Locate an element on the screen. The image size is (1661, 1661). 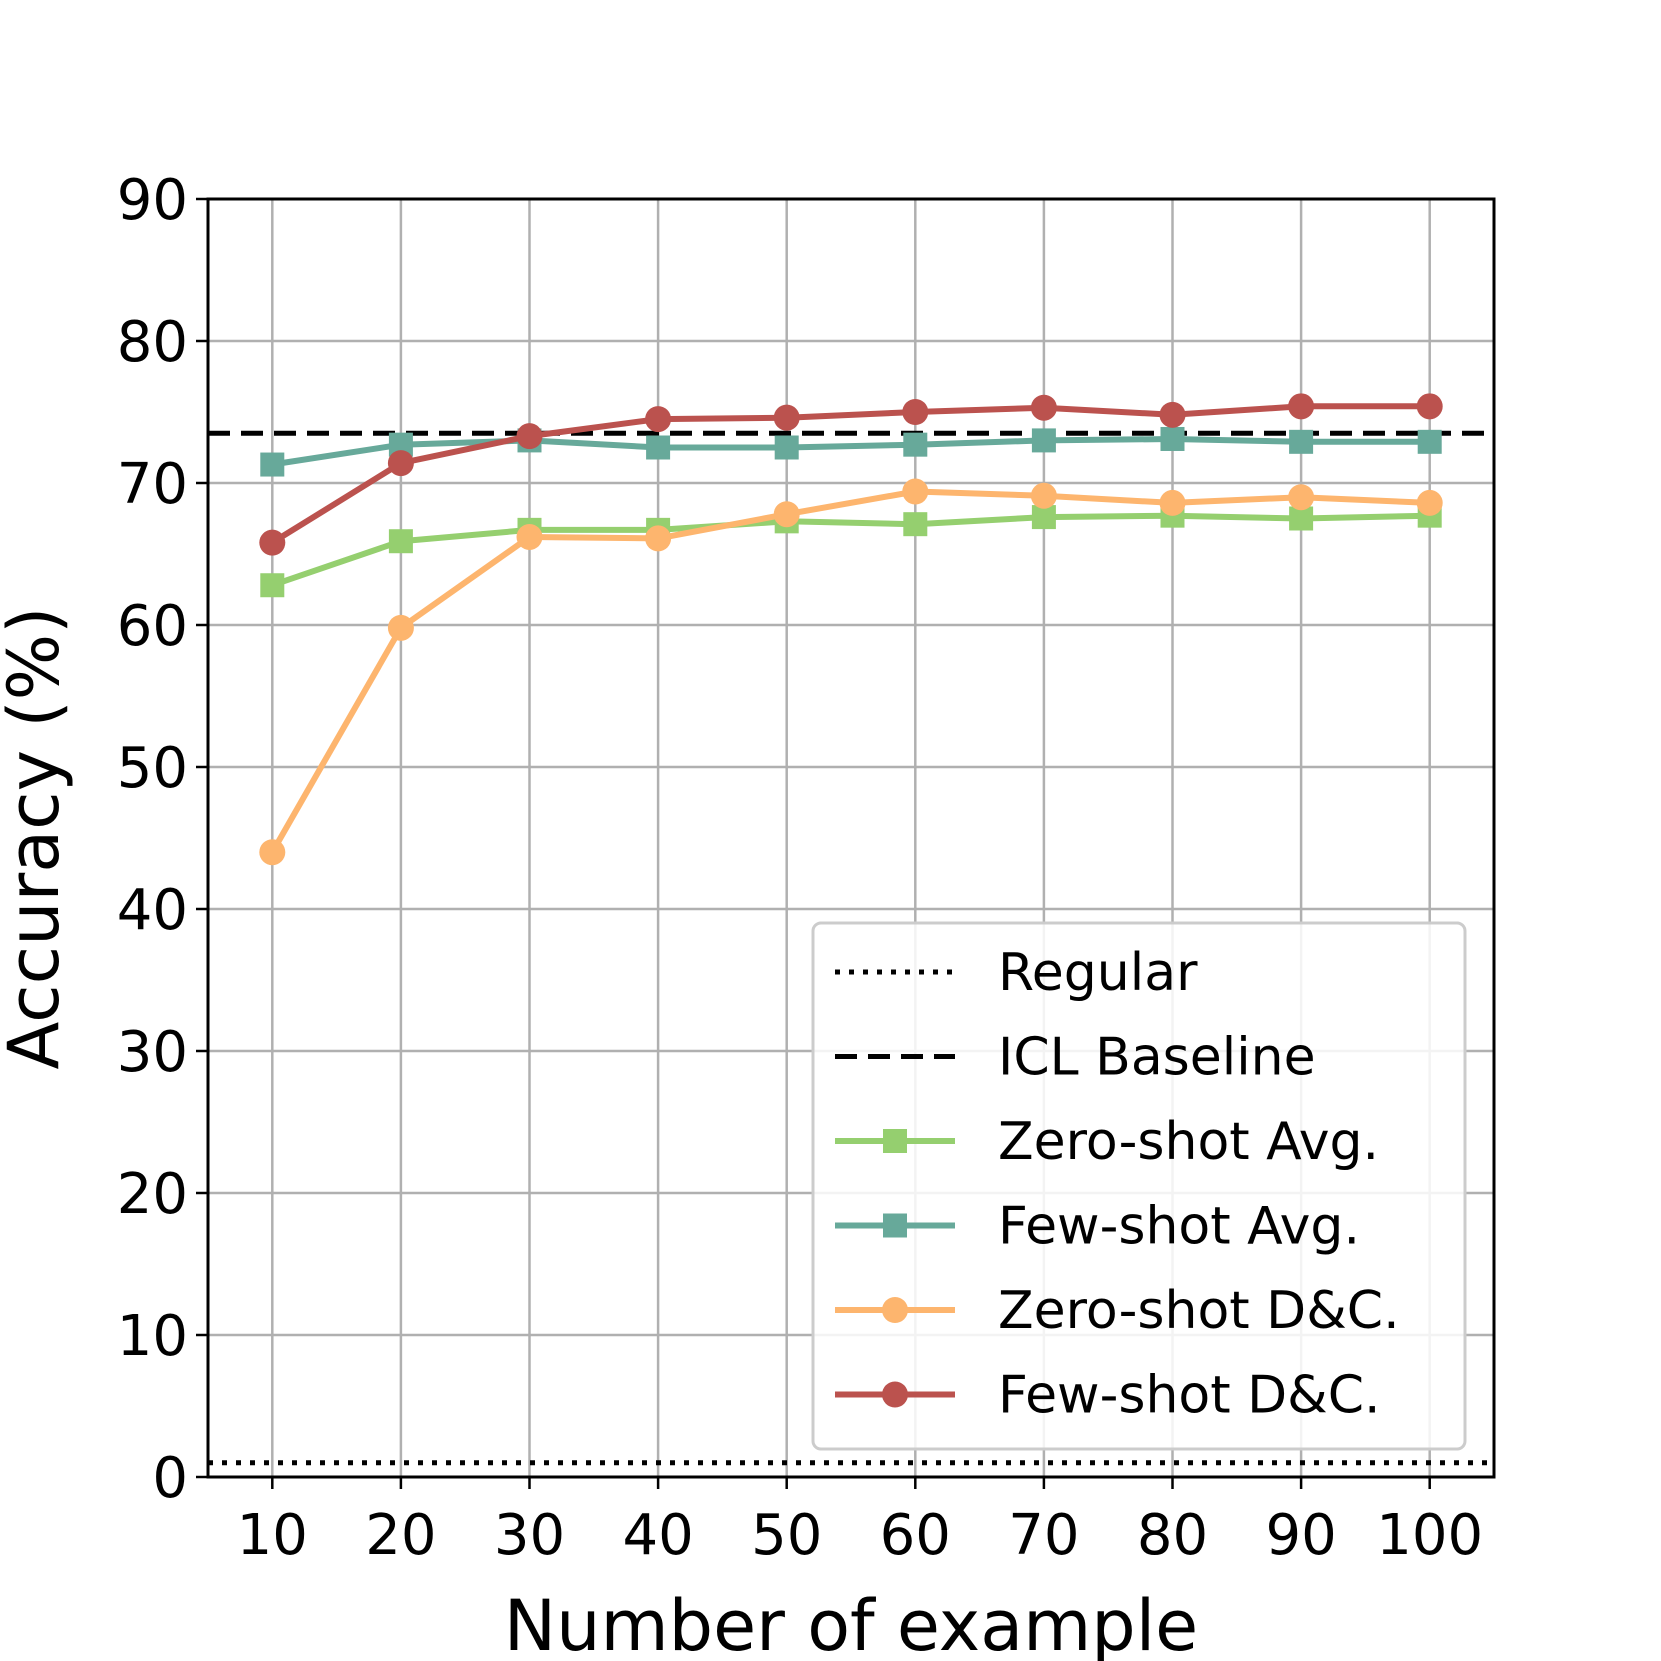
legend-entry: Regular is located at coordinates (1016, 973).